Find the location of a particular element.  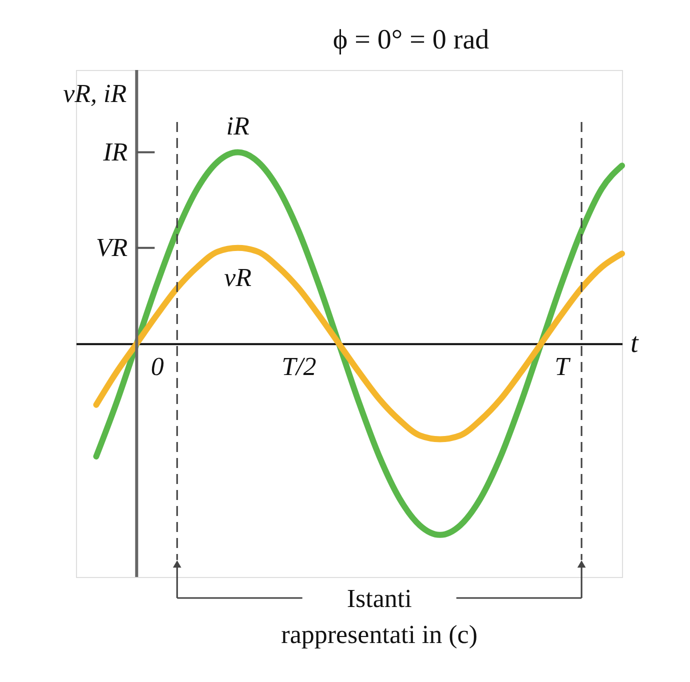

x-tick-label: T is located at coordinates (562, 367).